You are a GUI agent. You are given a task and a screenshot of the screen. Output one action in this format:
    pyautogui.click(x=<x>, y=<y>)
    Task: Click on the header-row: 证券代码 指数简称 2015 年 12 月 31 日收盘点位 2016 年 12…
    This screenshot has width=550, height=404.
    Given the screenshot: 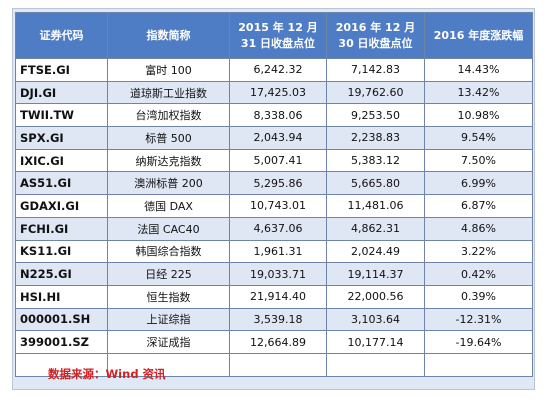 What is the action you would take?
    pyautogui.click(x=274, y=35)
    